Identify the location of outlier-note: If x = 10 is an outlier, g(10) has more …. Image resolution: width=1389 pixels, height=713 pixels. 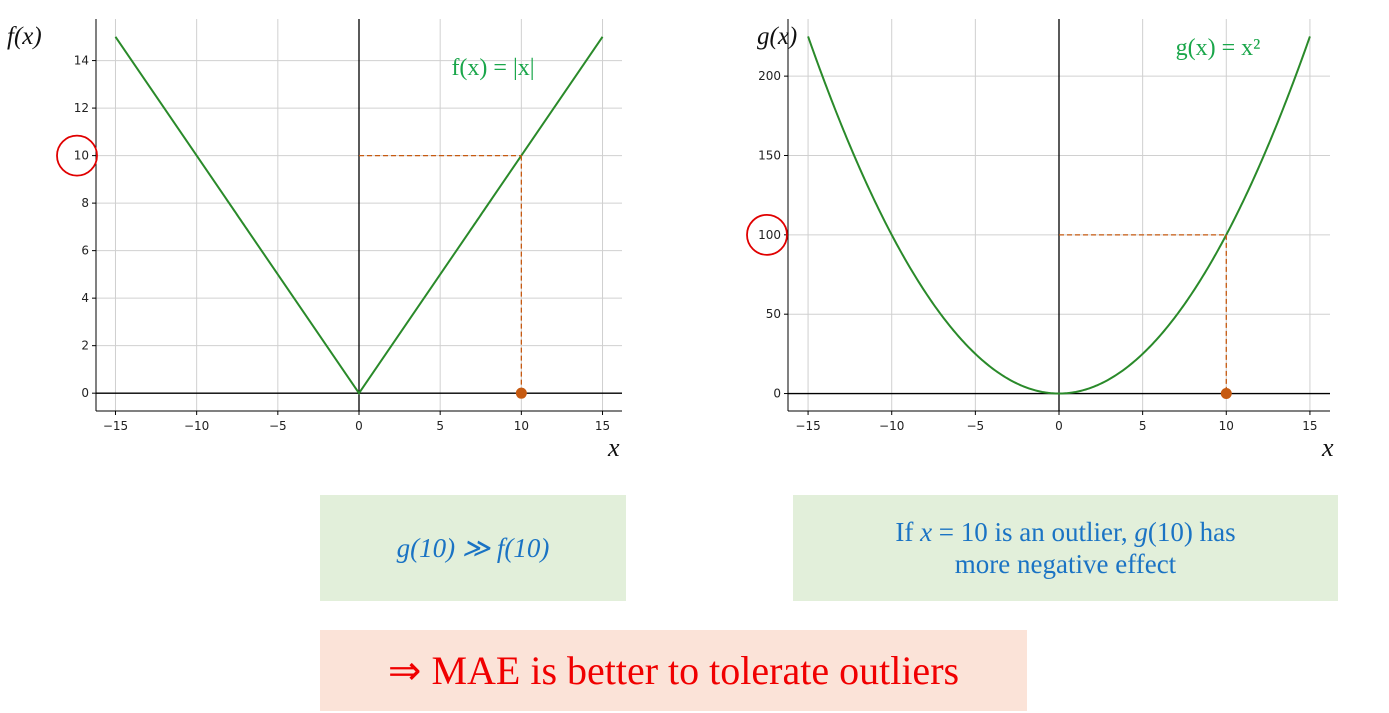
(1065, 548).